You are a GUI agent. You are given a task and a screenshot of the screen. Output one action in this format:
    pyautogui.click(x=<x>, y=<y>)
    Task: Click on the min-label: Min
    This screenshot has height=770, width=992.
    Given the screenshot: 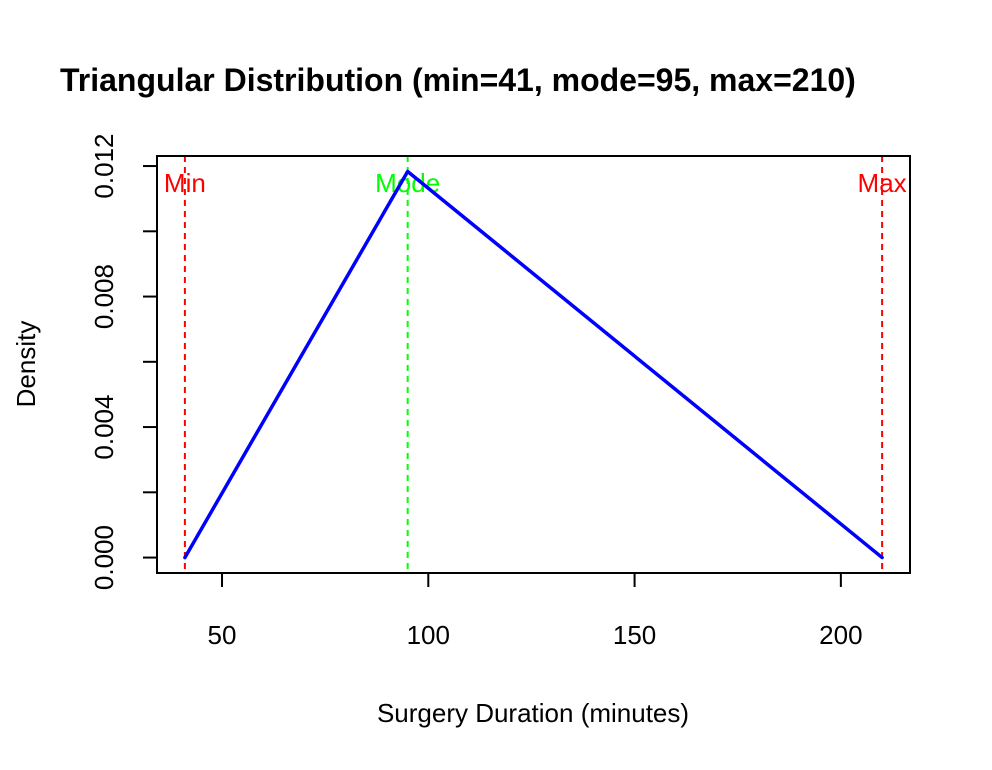 What is the action you would take?
    pyautogui.click(x=185, y=183)
    